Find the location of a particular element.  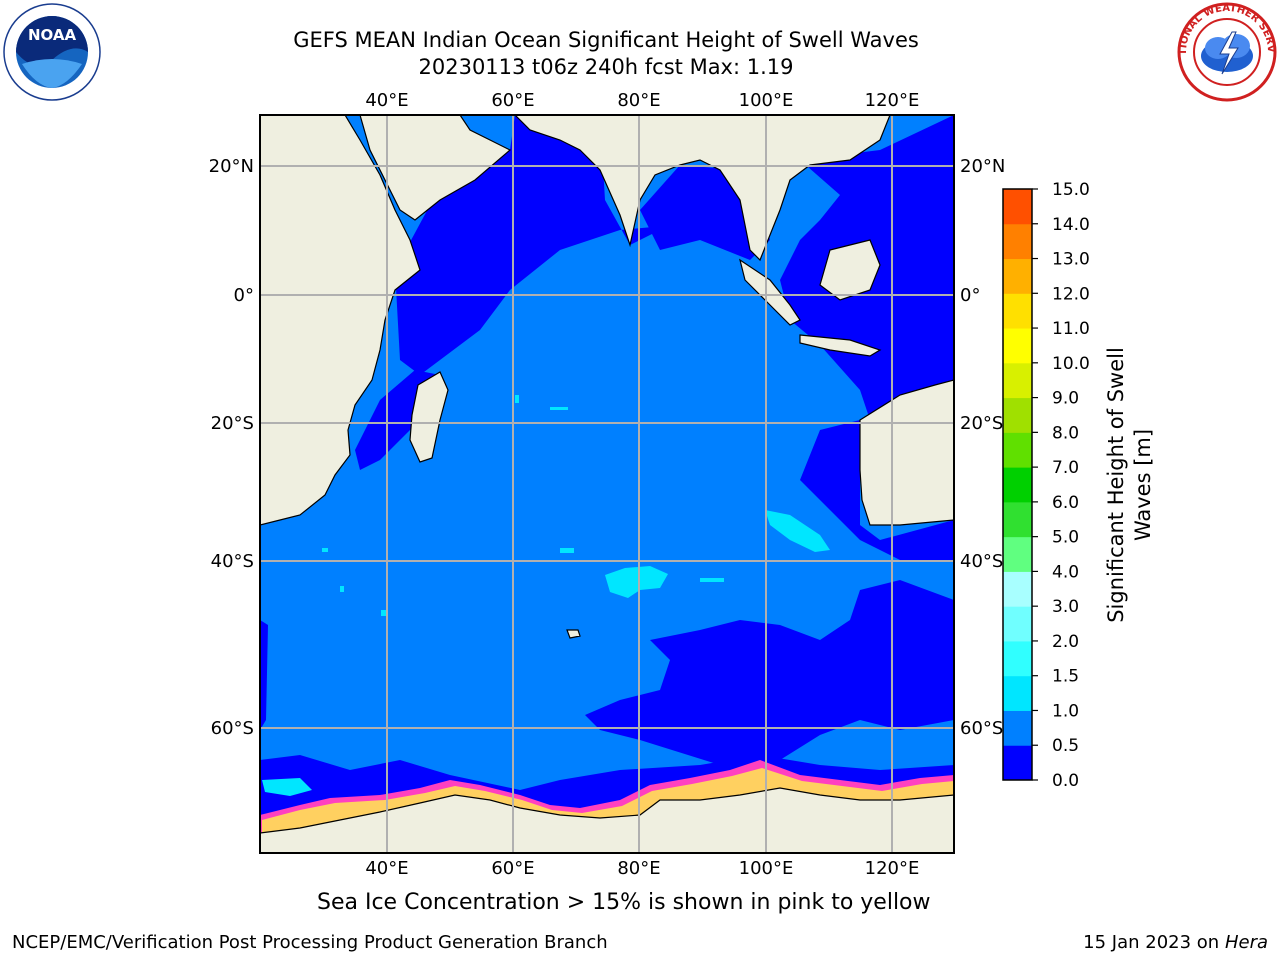

footer-date: 15 Jan 2023 on Hera is located at coordinates (1175, 942).